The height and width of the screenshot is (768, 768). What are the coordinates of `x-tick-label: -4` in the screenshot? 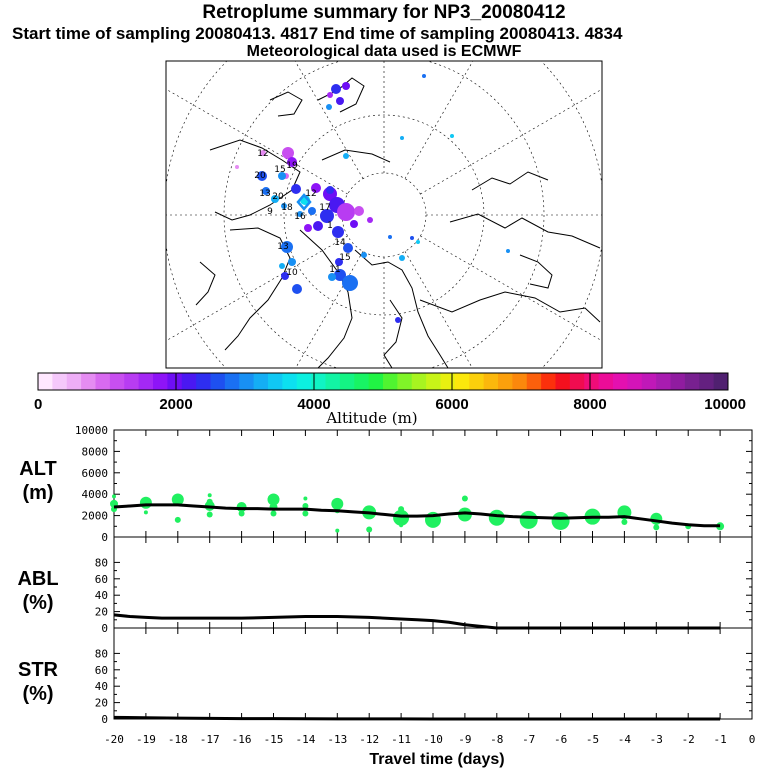 It's located at (625, 739).